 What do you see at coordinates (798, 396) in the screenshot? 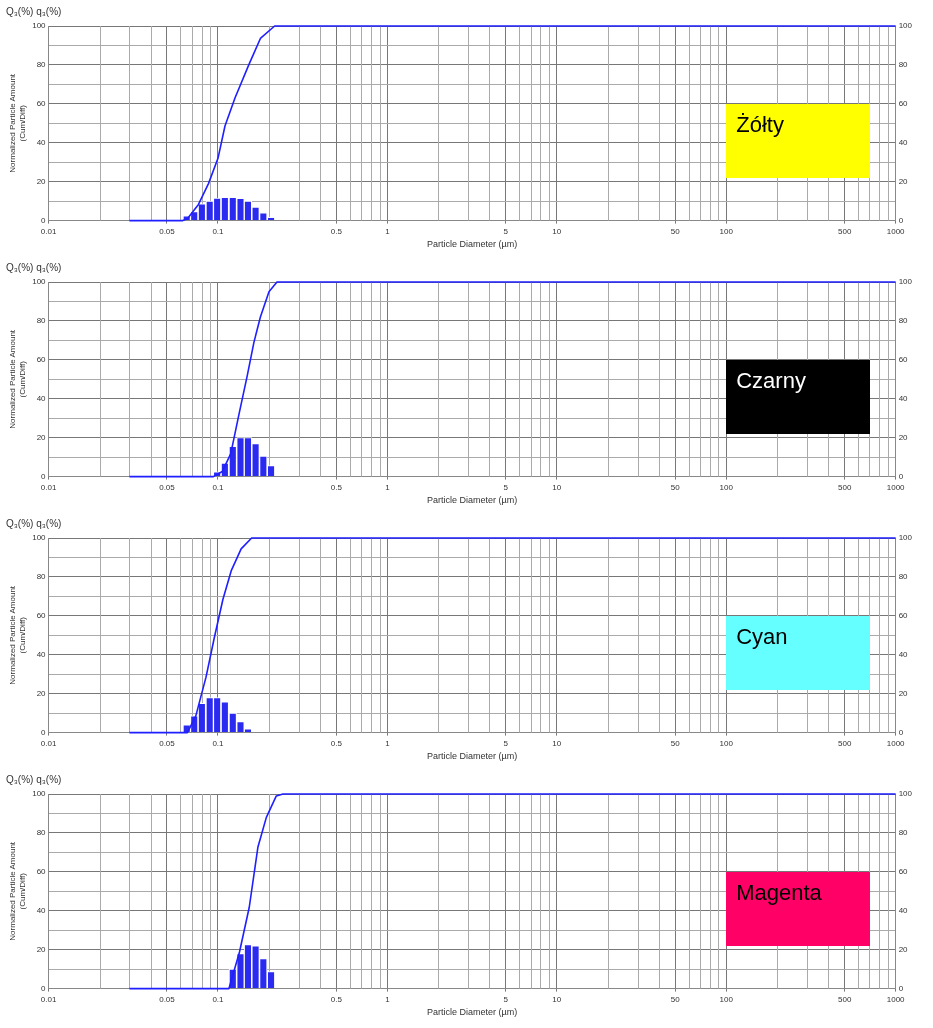
I see `label-box: Czarny` at bounding box center [798, 396].